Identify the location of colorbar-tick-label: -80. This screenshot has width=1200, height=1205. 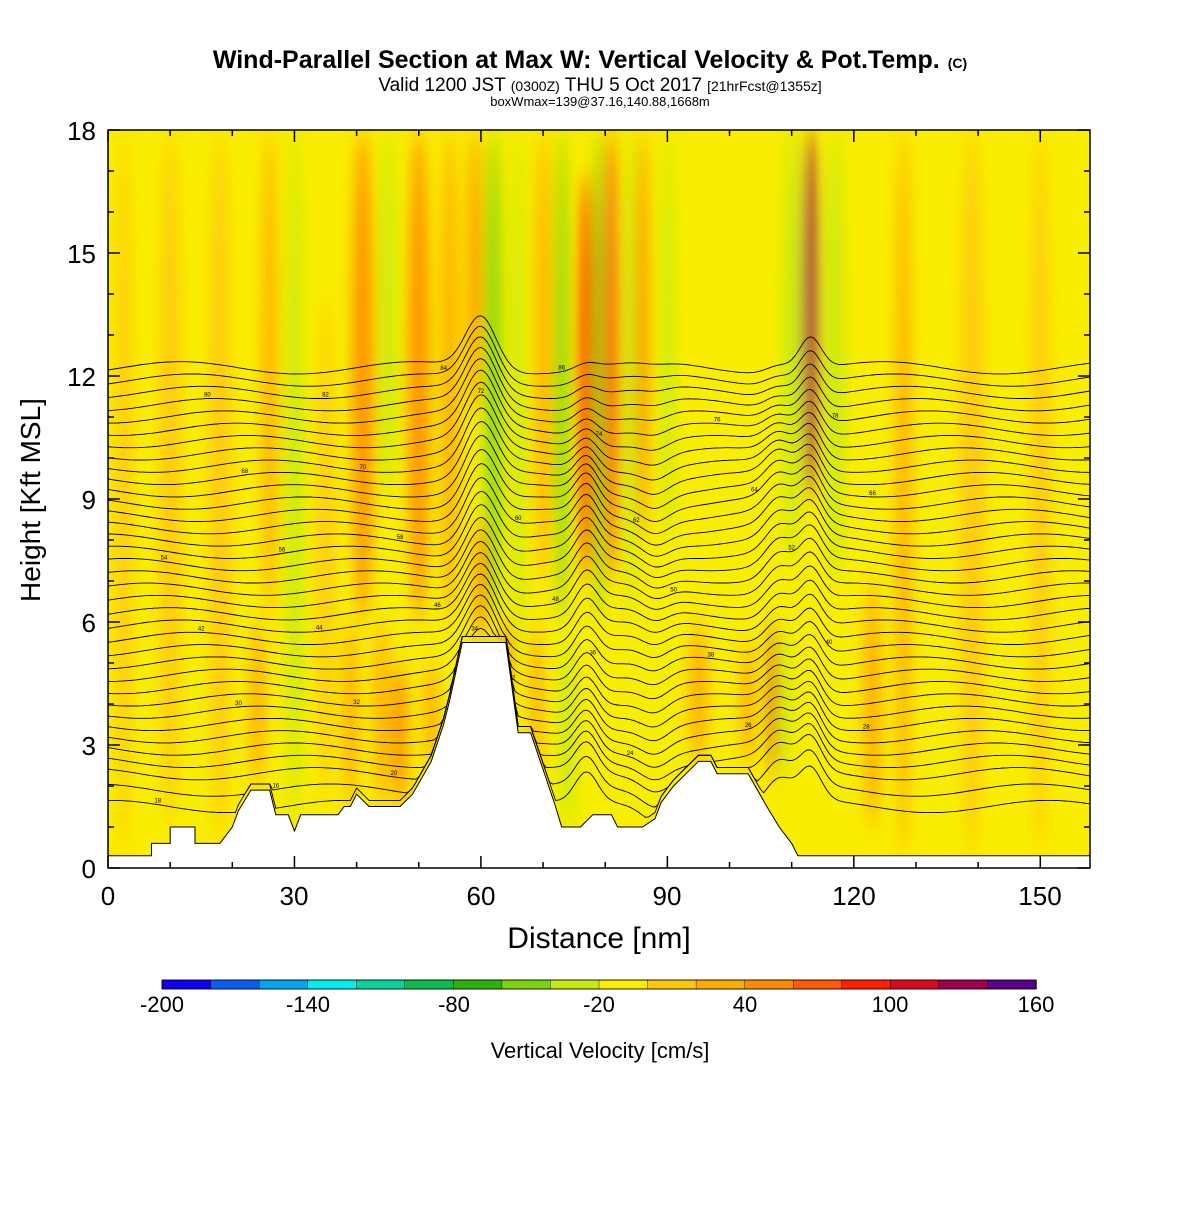
(454, 1004).